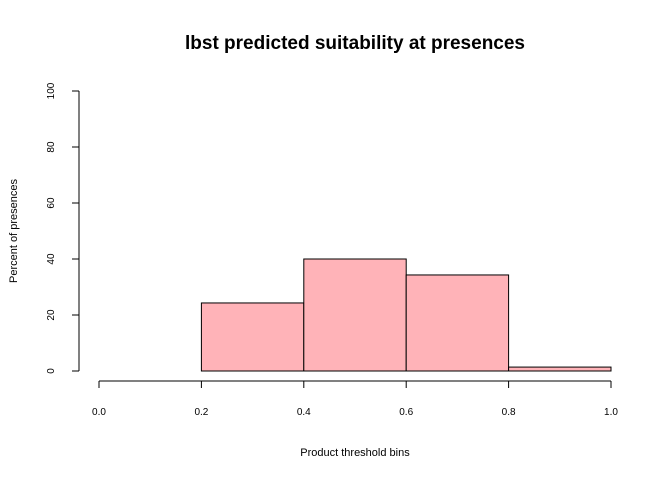  Describe the element at coordinates (611, 412) in the screenshot. I see `x-tick-label: 1.0` at that location.